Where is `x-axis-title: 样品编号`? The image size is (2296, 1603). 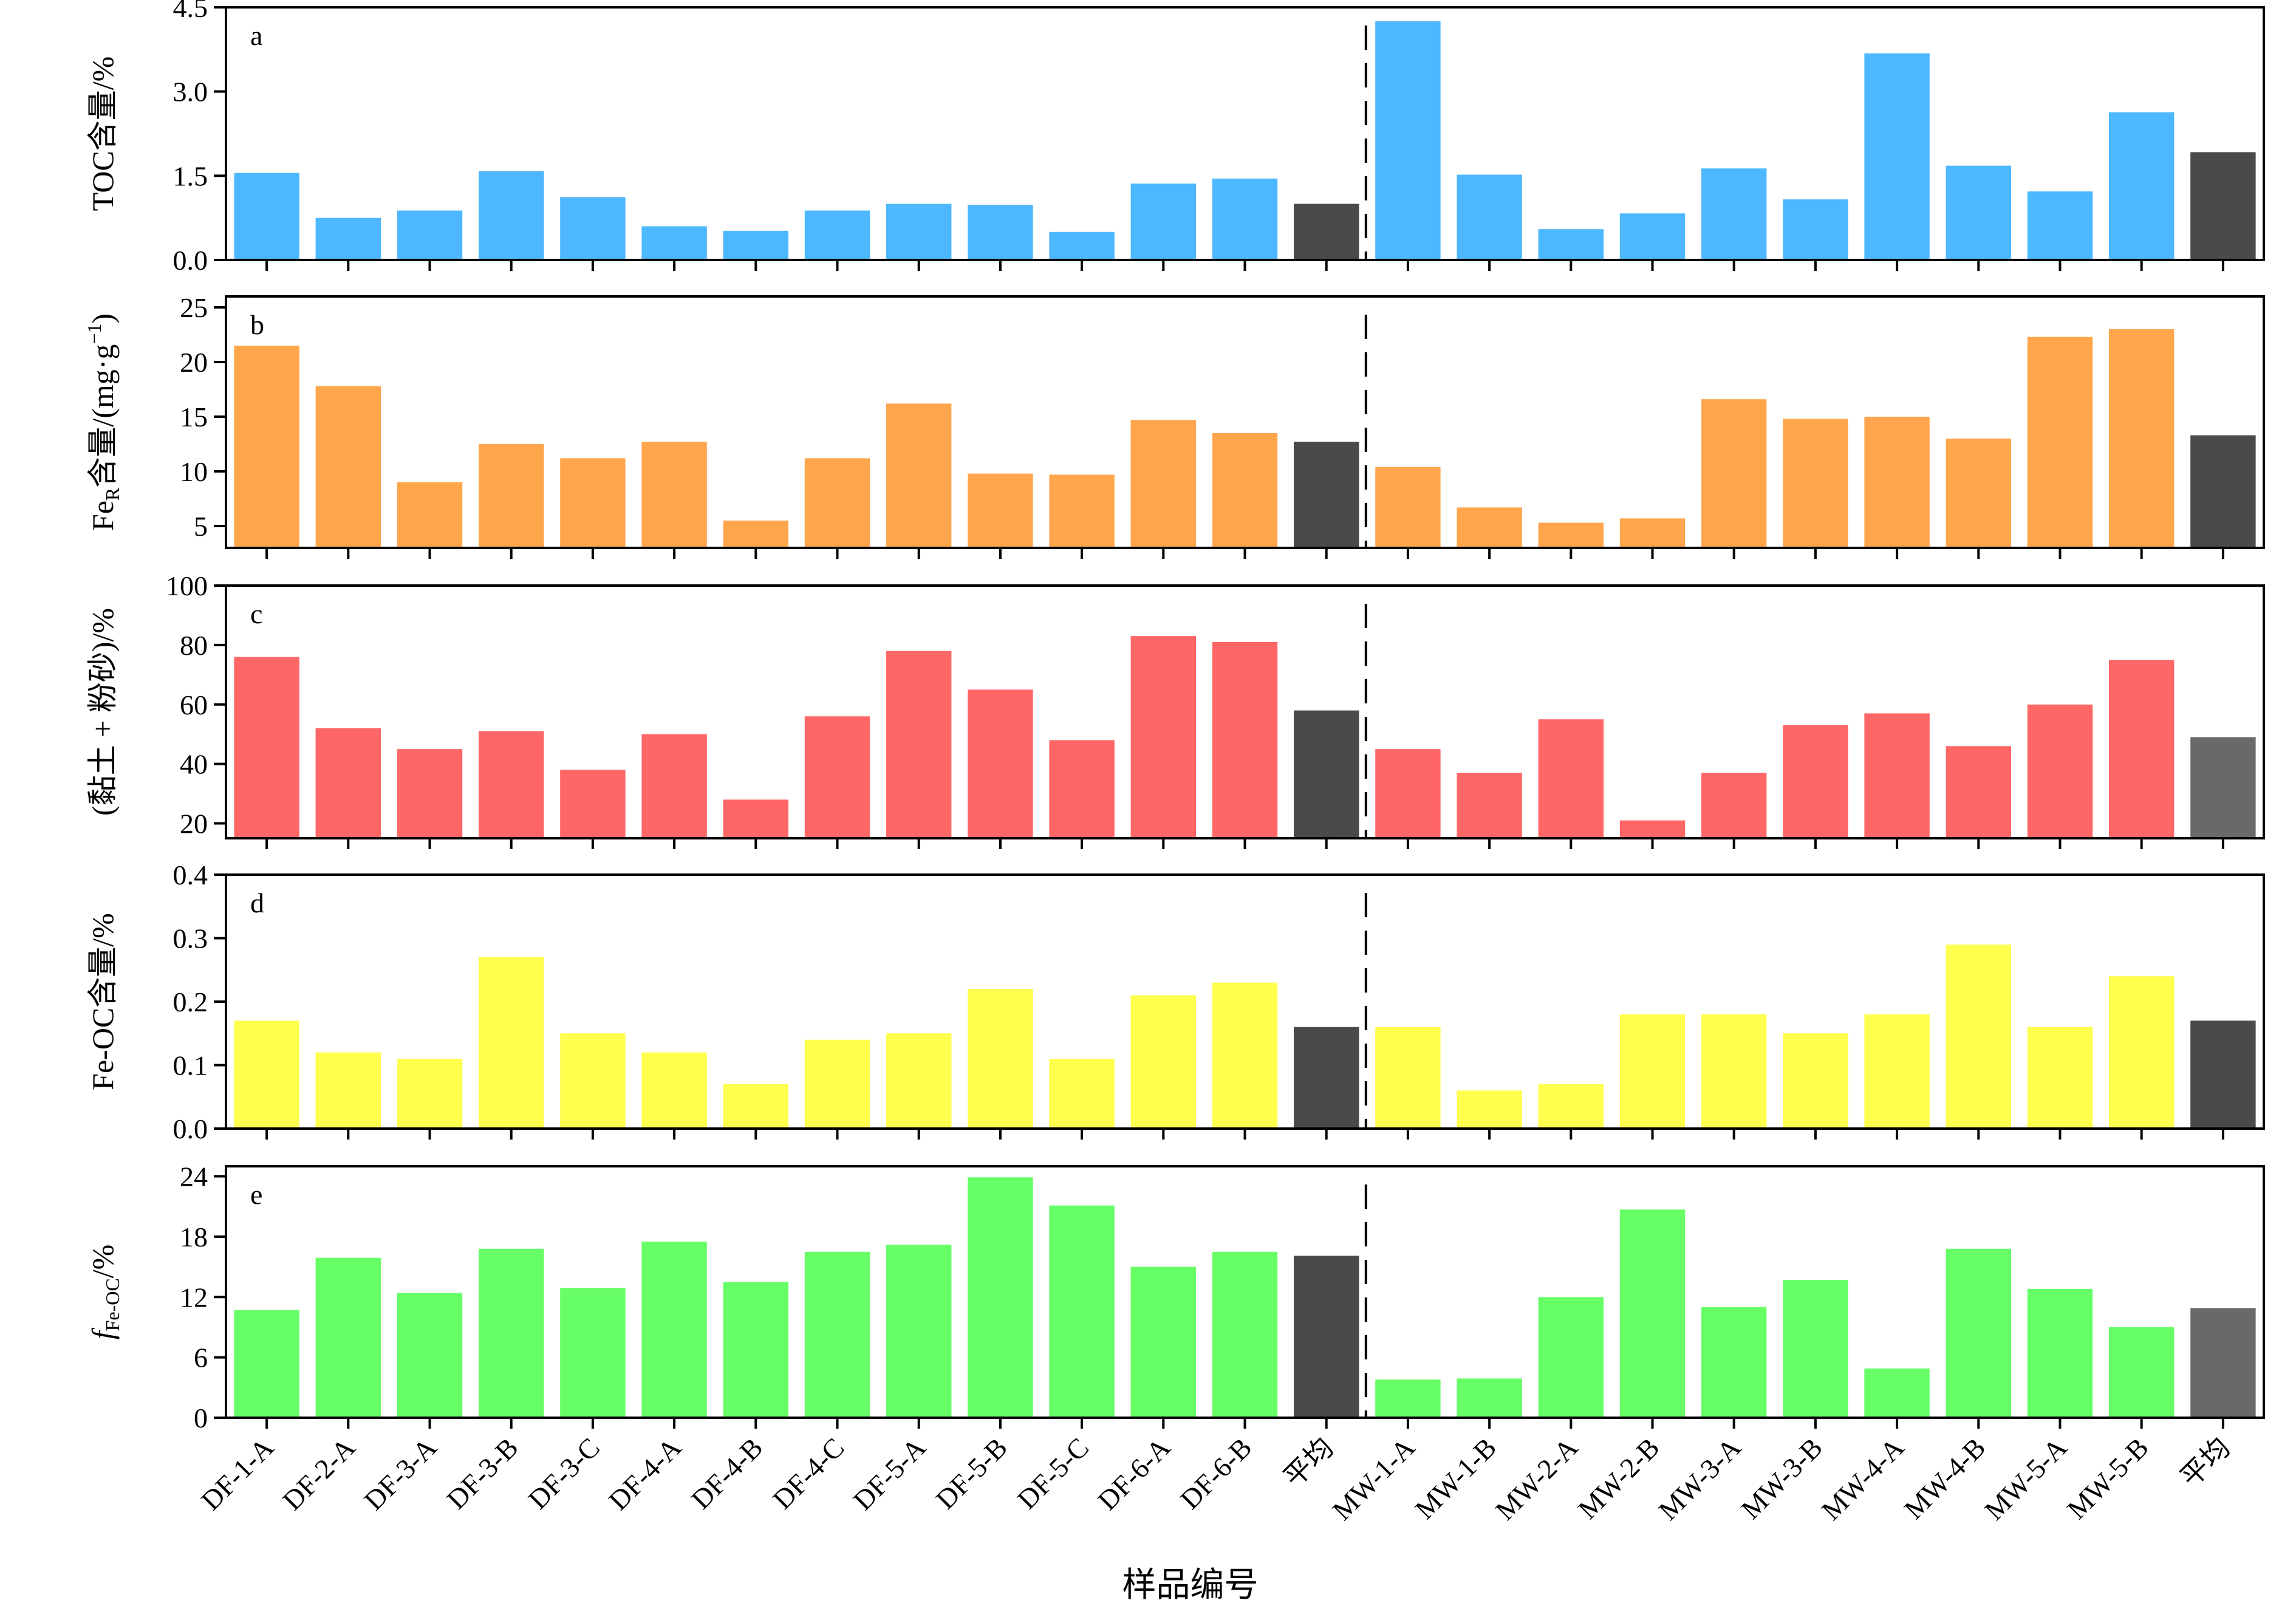 x-axis-title: 样品编号 is located at coordinates (1190, 1585).